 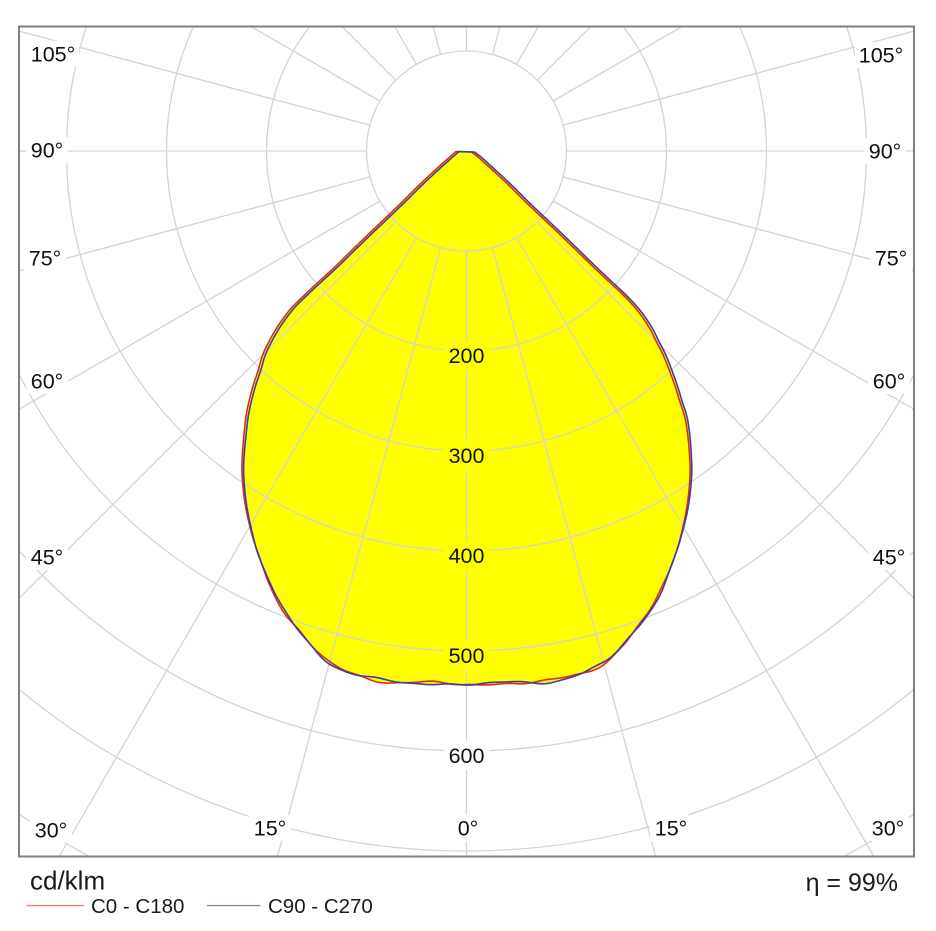 What do you see at coordinates (137, 906) in the screenshot?
I see `svg-text: C0 - C180` at bounding box center [137, 906].